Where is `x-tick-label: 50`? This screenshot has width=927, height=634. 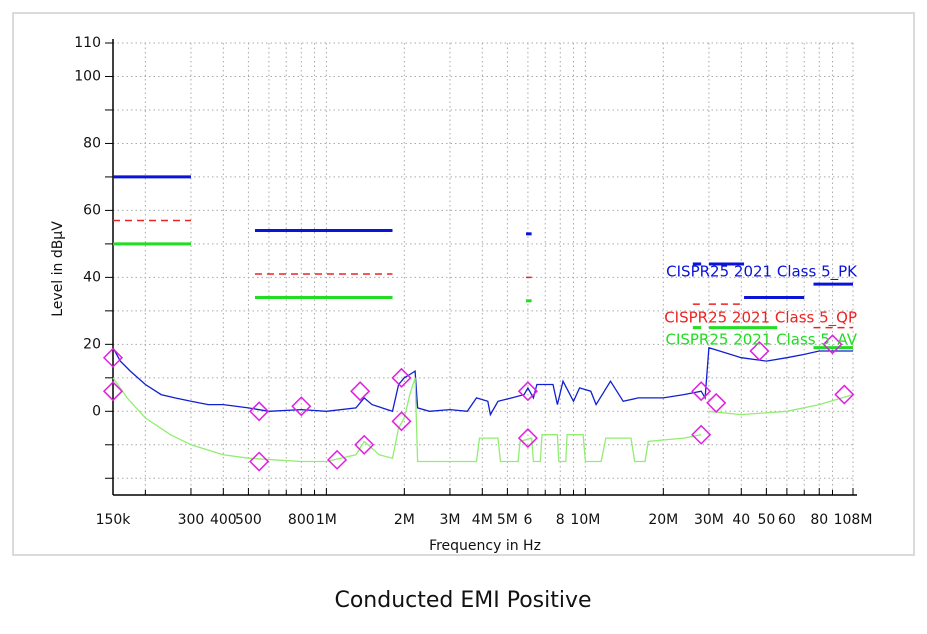
x-tick-label: 50 is located at coordinates (766, 520).